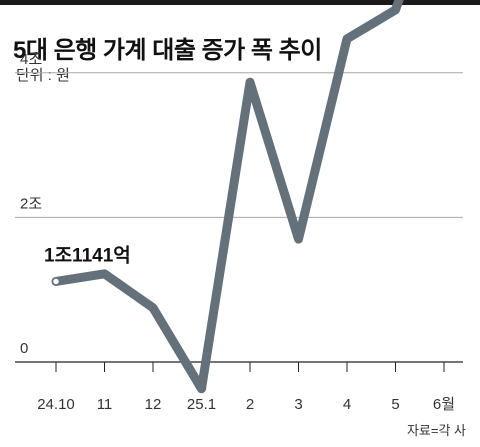 The width and height of the screenshot is (480, 447). I want to click on x-tick-label: 3, so click(298, 404).